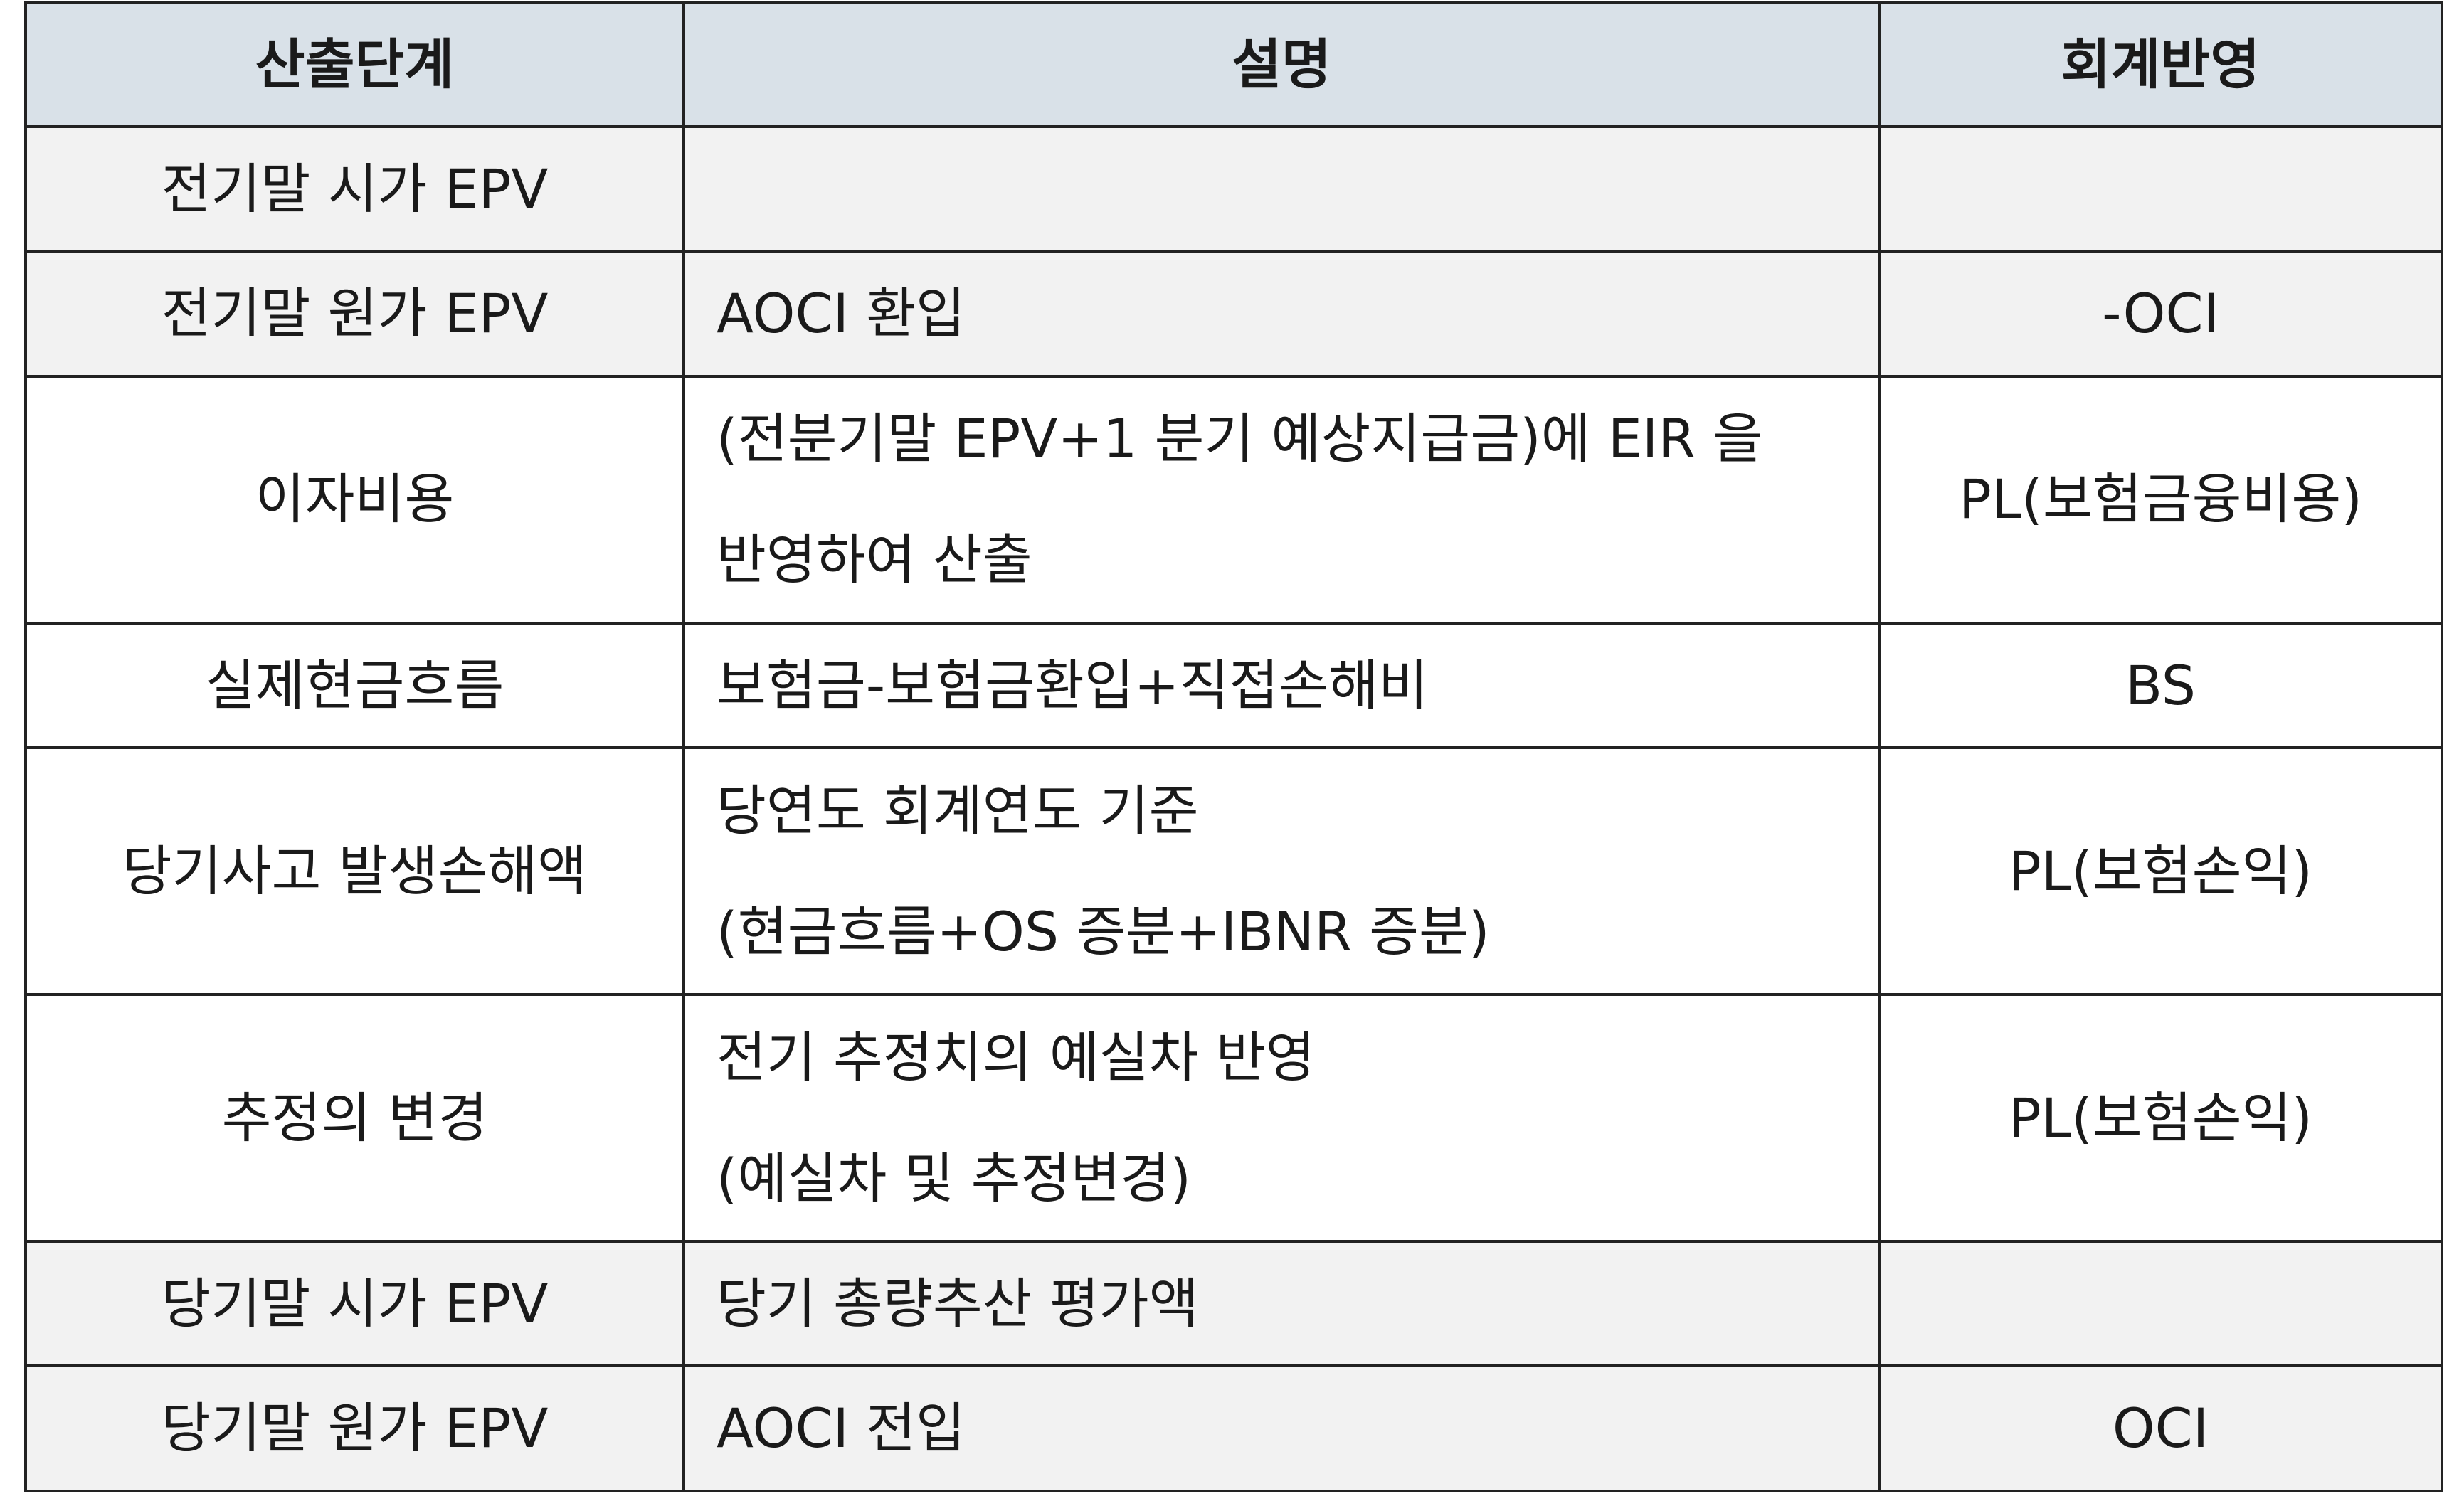 This screenshot has height=1501, width=2464. I want to click on table-row: 당기말 시가 EPV 당기 총량추산 평가액, so click(1234, 1304).